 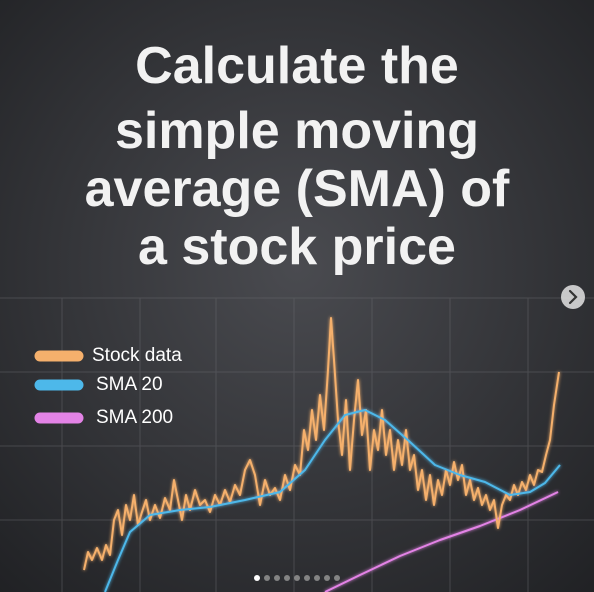 What do you see at coordinates (134, 417) in the screenshot?
I see `legend-label: SMA 200` at bounding box center [134, 417].